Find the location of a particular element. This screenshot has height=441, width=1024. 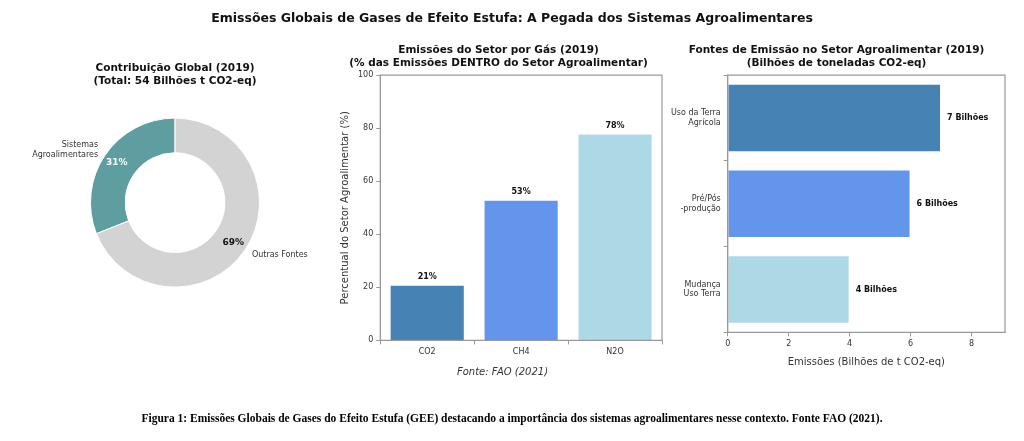

x-tick-label: 6 is located at coordinates (911, 344).